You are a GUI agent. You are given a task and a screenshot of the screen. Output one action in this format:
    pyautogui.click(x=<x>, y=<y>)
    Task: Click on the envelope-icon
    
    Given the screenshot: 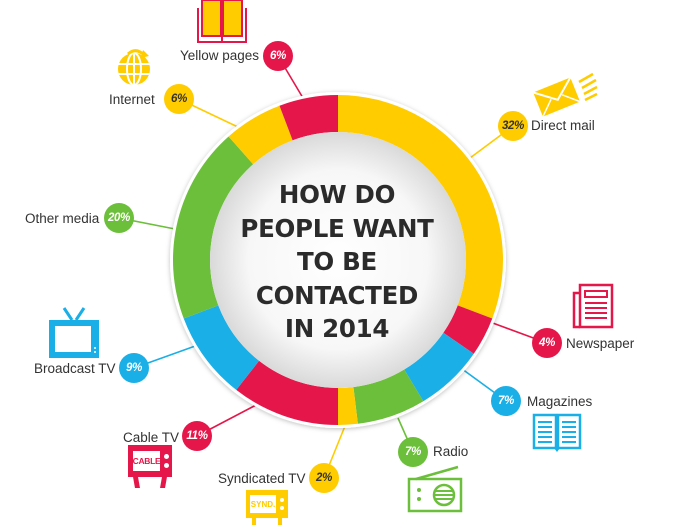 What is the action you would take?
    pyautogui.click(x=565, y=94)
    